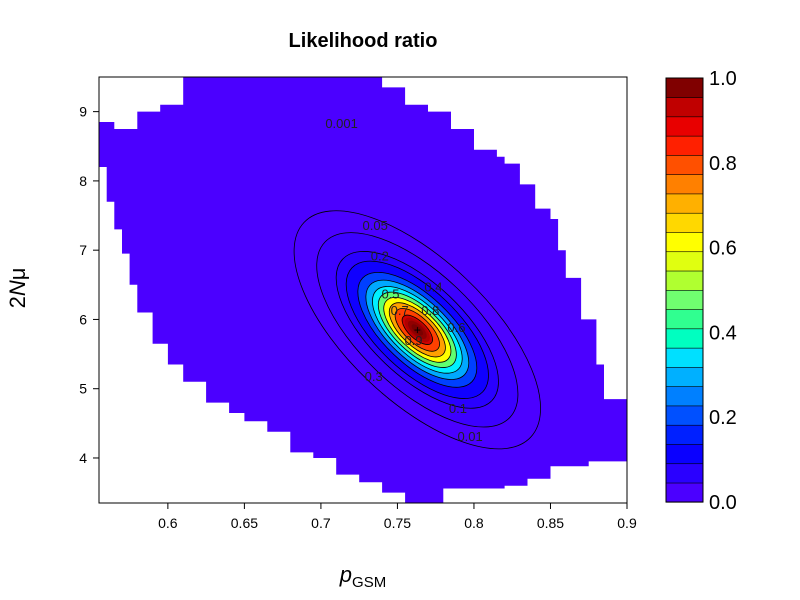 This screenshot has width=800, height=600. What do you see at coordinates (83, 389) in the screenshot?
I see `y-tick-label: 5` at bounding box center [83, 389].